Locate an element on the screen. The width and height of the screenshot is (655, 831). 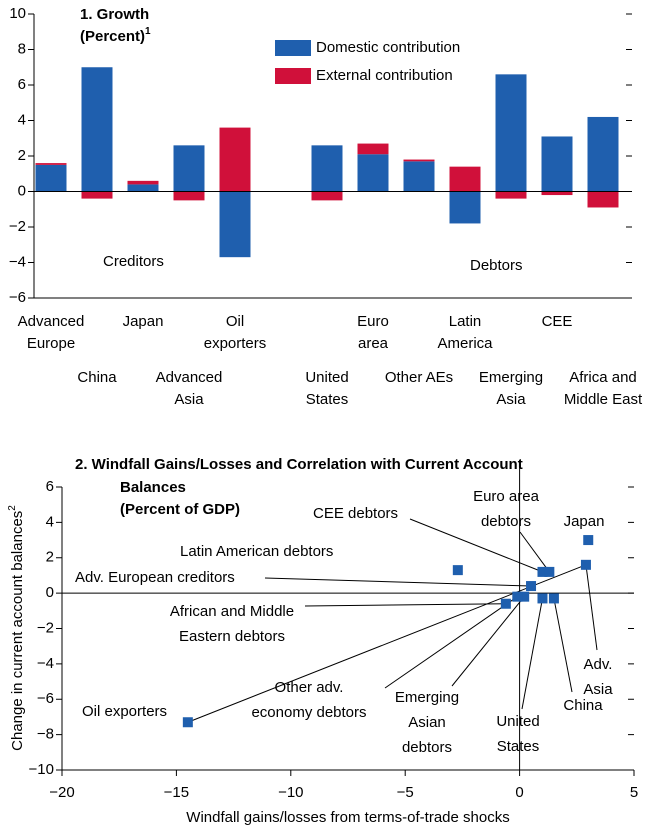
x-tick-label: Oil exporters is located at coordinates (235, 332).